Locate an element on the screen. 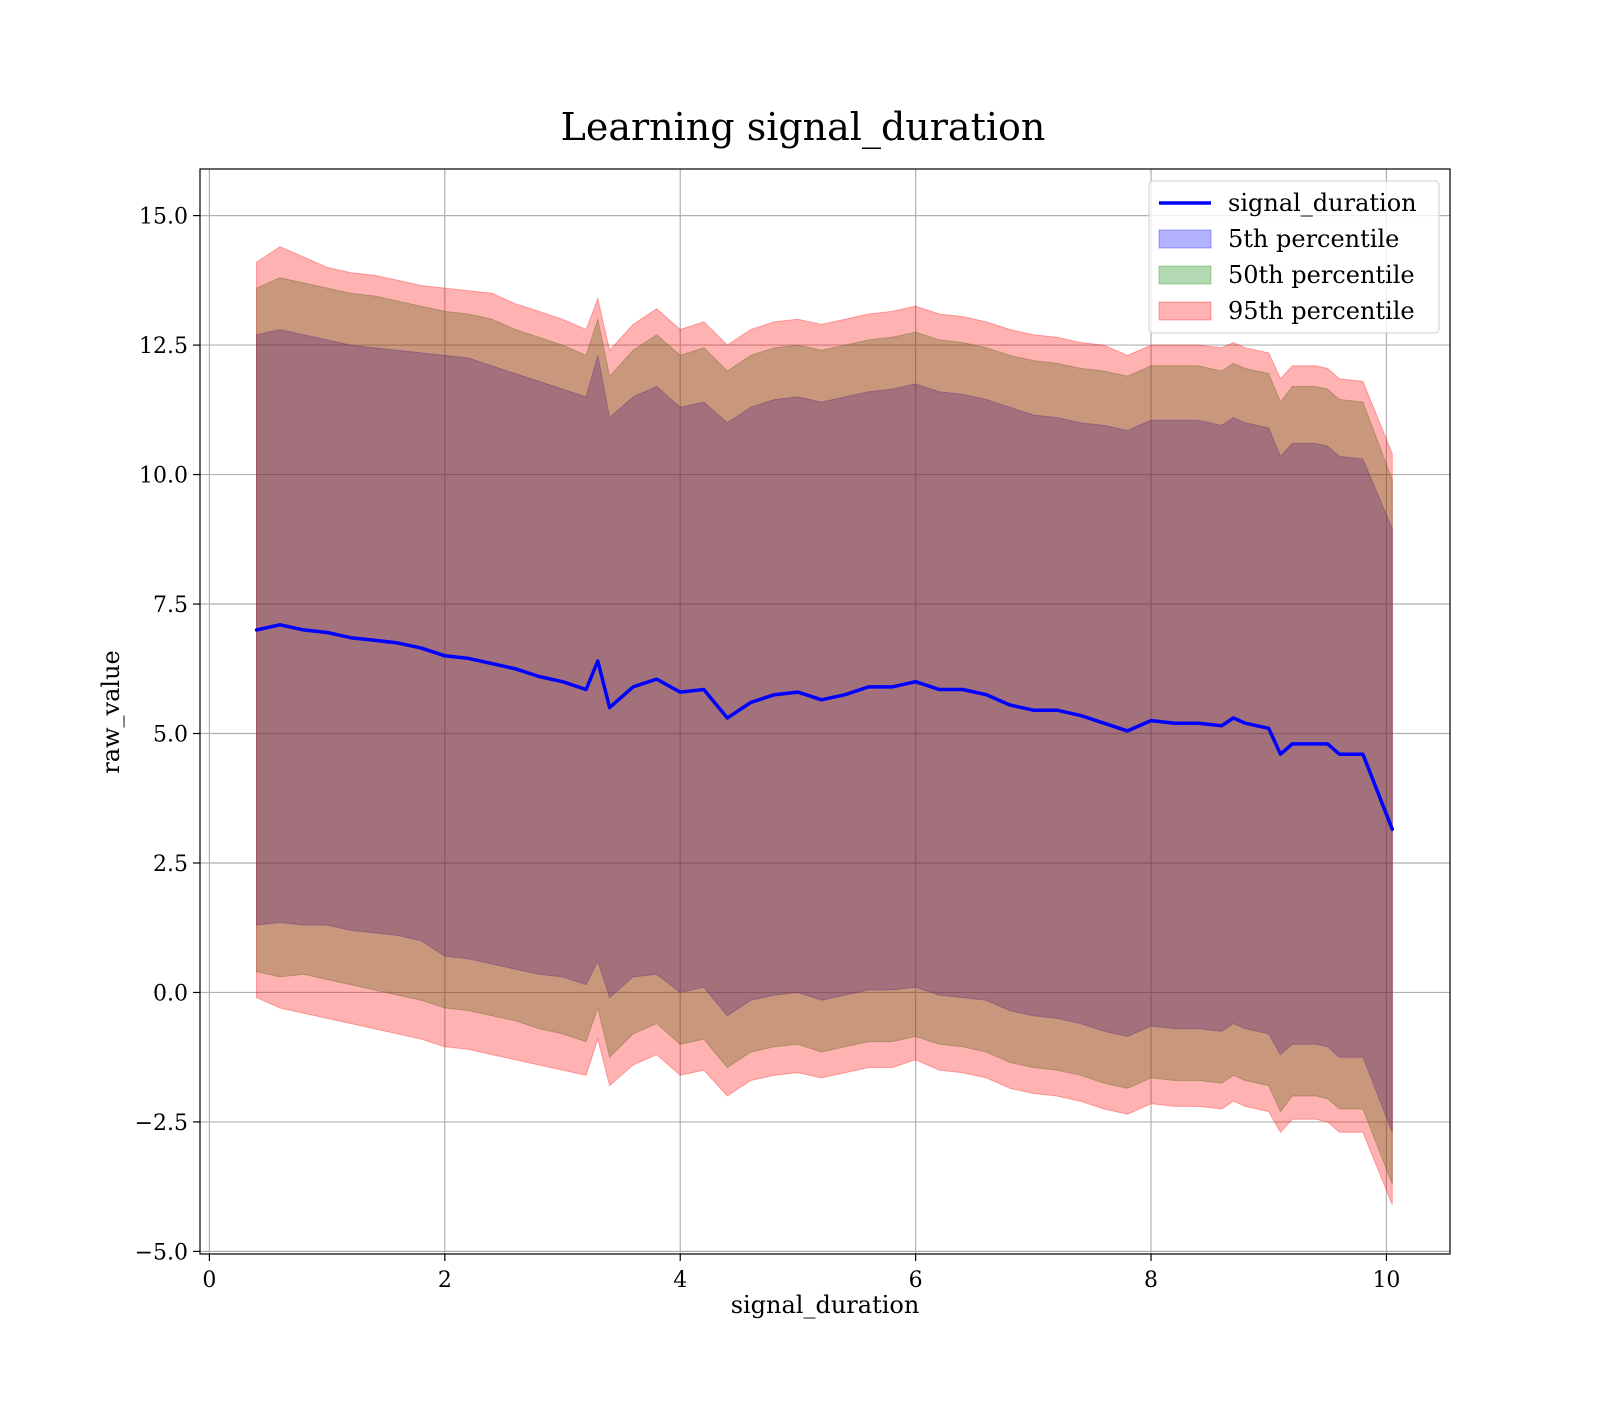  x-tick-label: 0 is located at coordinates (209, 1280).